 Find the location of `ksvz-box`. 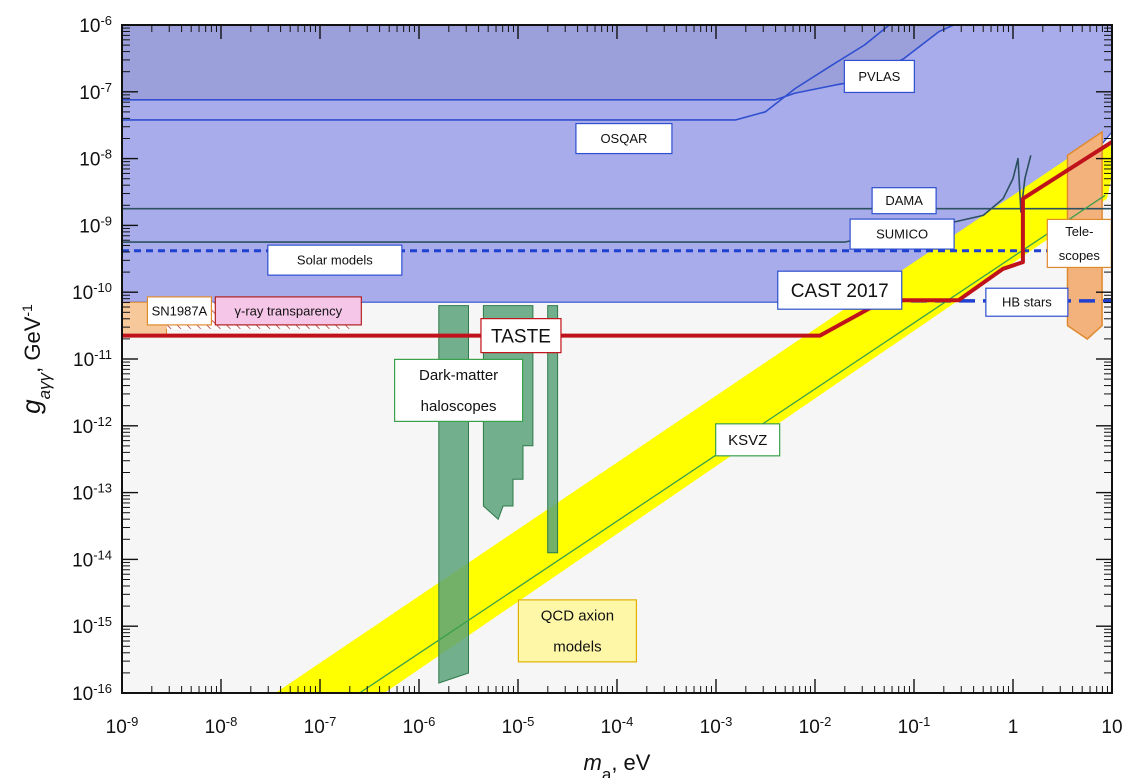

ksvz-box is located at coordinates (748, 440).